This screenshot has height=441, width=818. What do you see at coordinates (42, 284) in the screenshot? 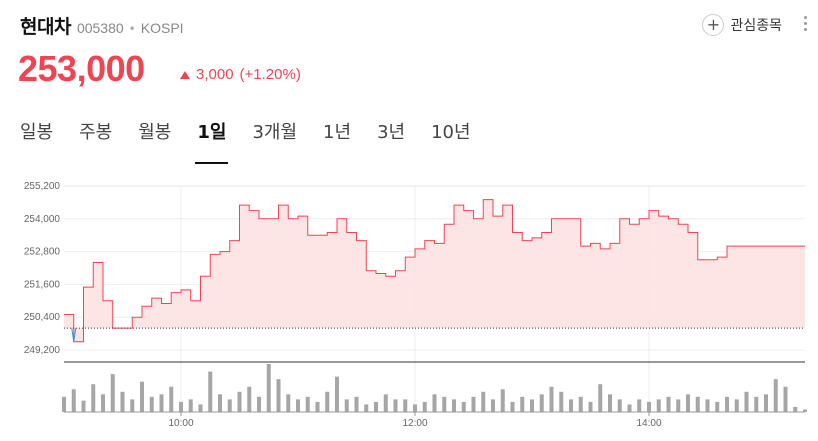
I see `y-tick-label: 251,600` at bounding box center [42, 284].